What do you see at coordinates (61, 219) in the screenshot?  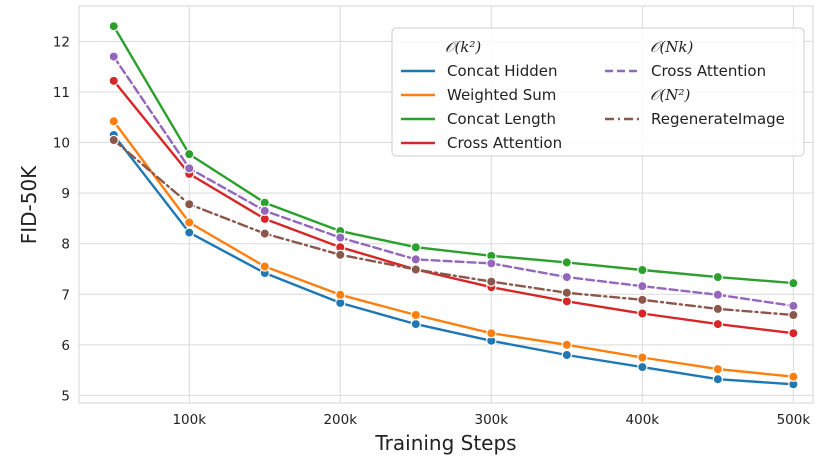 I see `y-axis-ticks: 5 6 7 8 9 10 11 12` at bounding box center [61, 219].